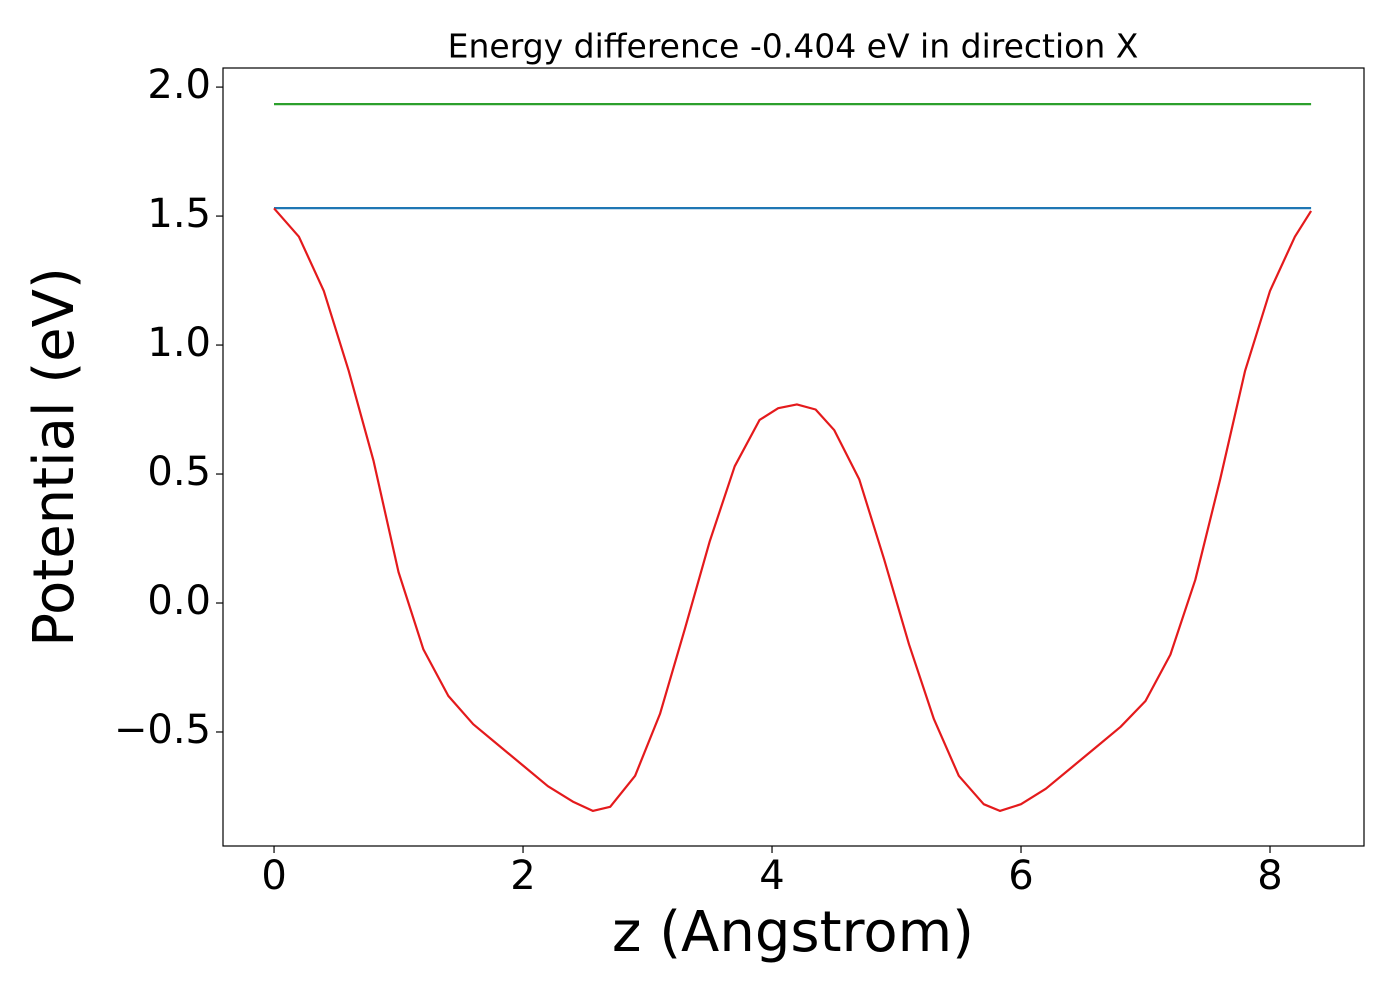  I want to click on y-tick-label: 1.5, so click(179, 214).